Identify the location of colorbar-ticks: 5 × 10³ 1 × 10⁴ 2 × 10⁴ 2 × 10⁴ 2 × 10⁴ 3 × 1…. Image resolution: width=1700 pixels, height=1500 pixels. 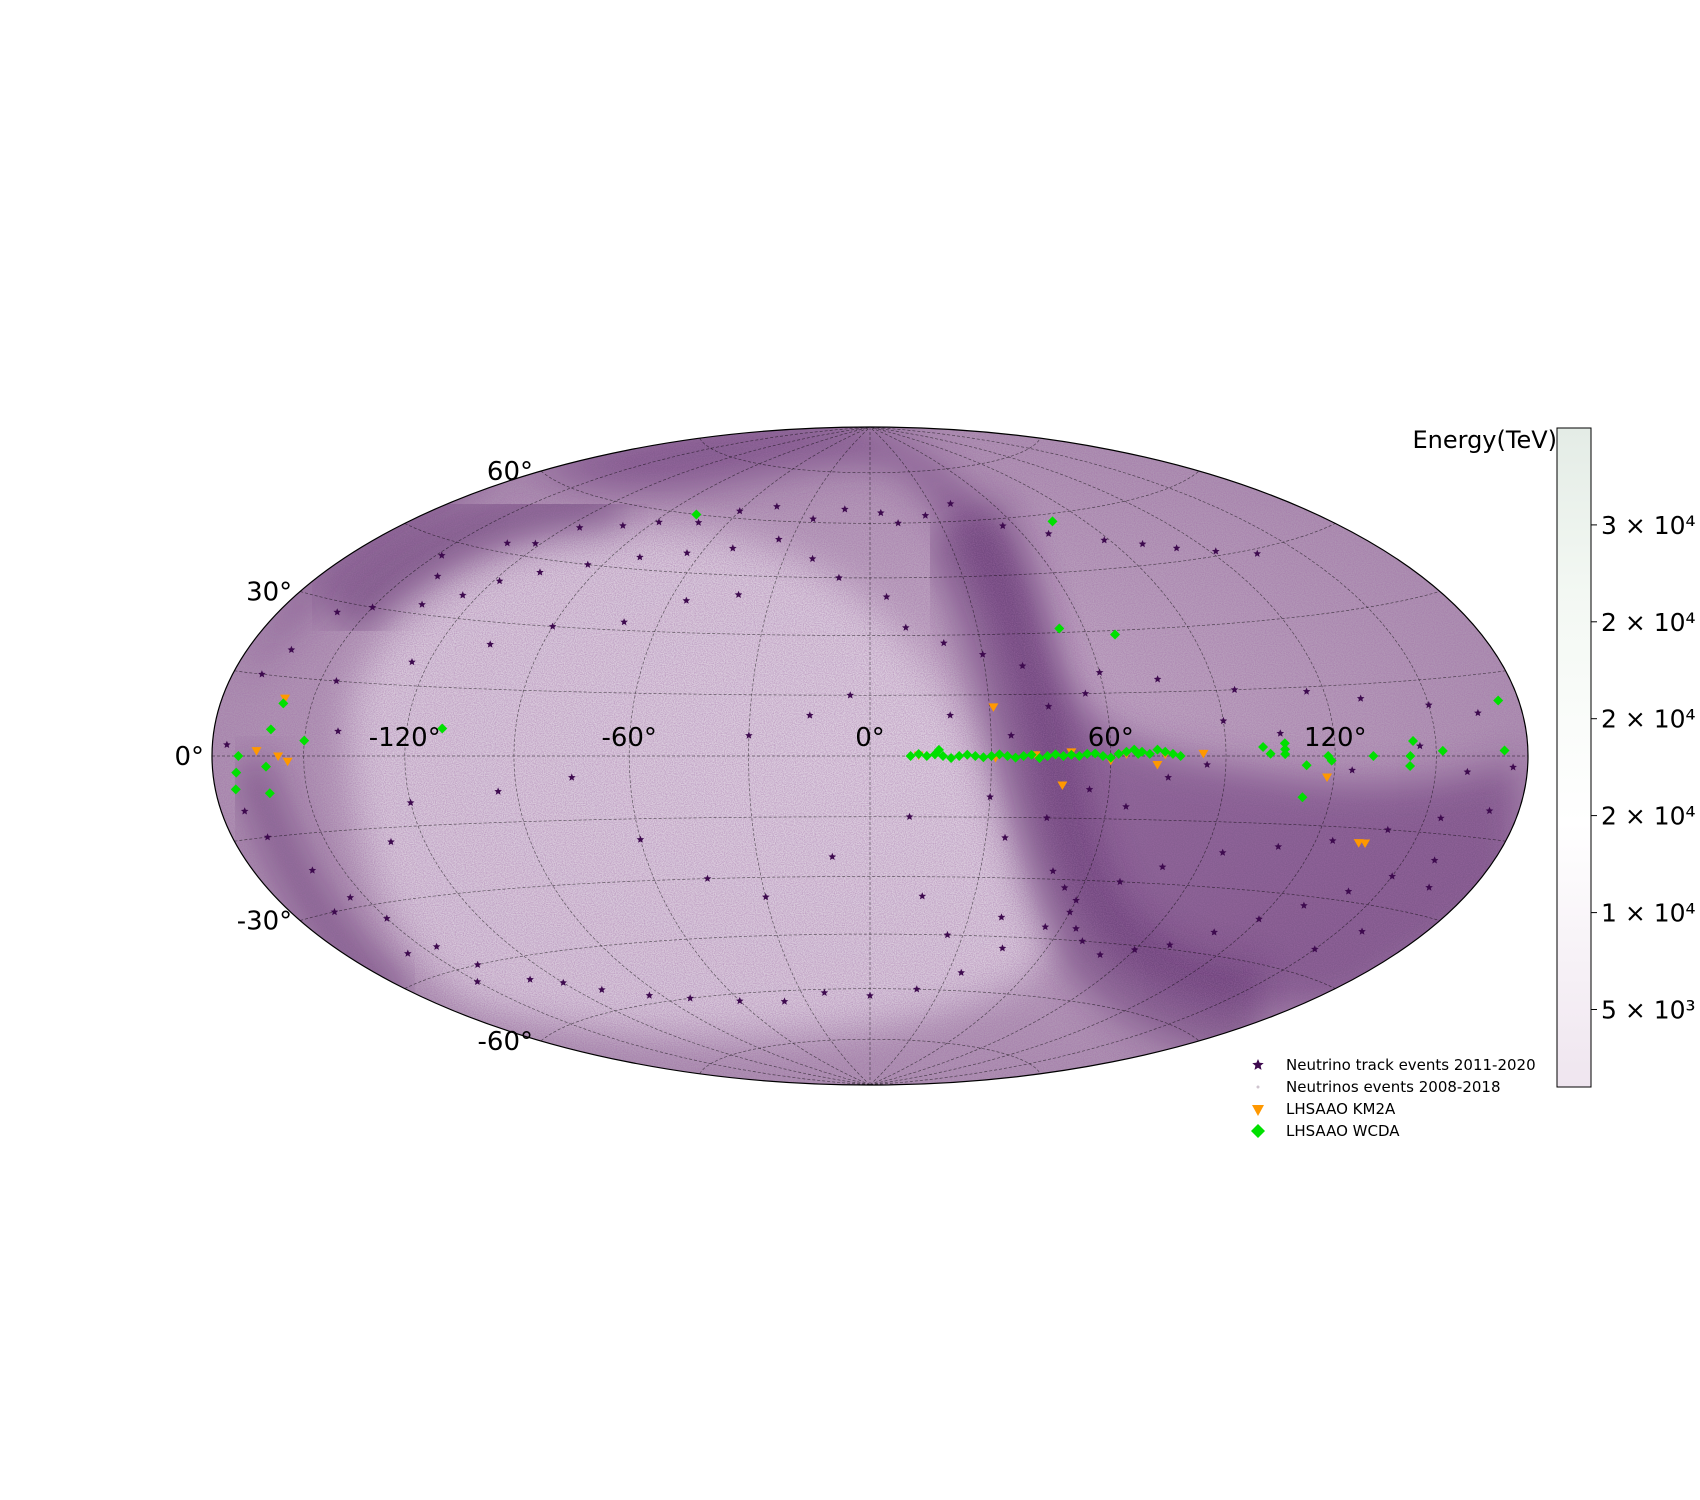
(1643, 768).